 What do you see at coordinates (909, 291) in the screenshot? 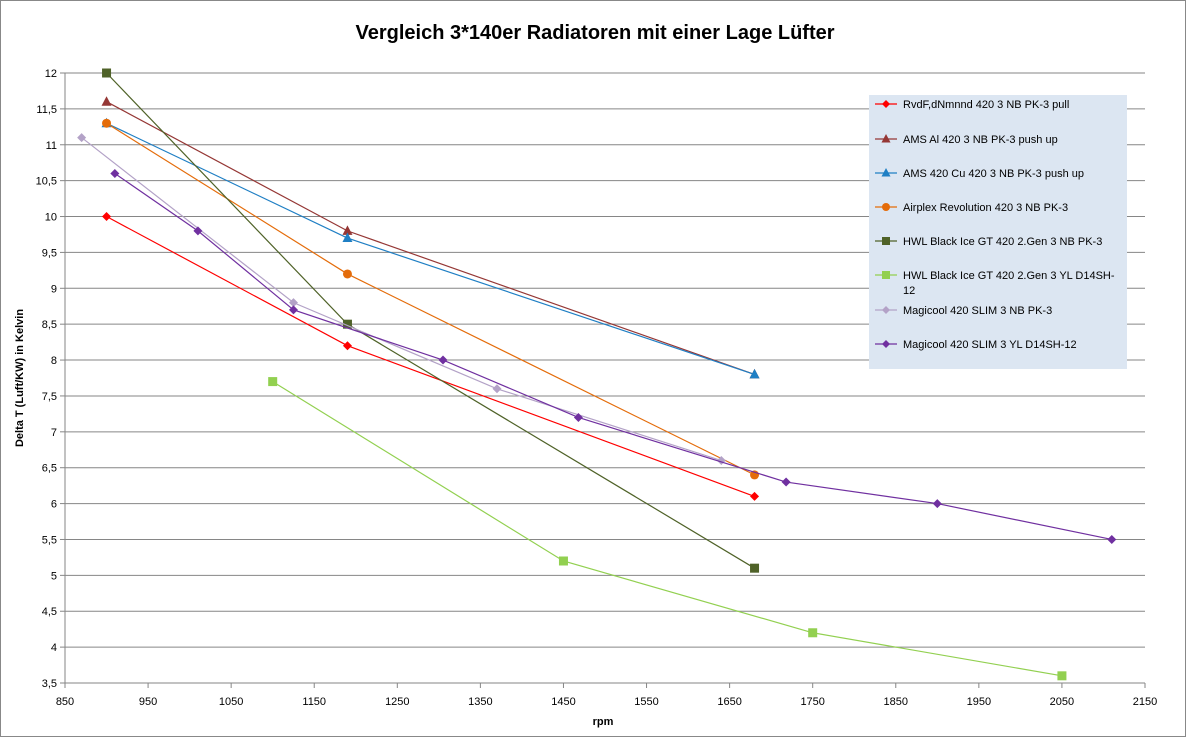
I see `legend-label: 12` at bounding box center [909, 291].